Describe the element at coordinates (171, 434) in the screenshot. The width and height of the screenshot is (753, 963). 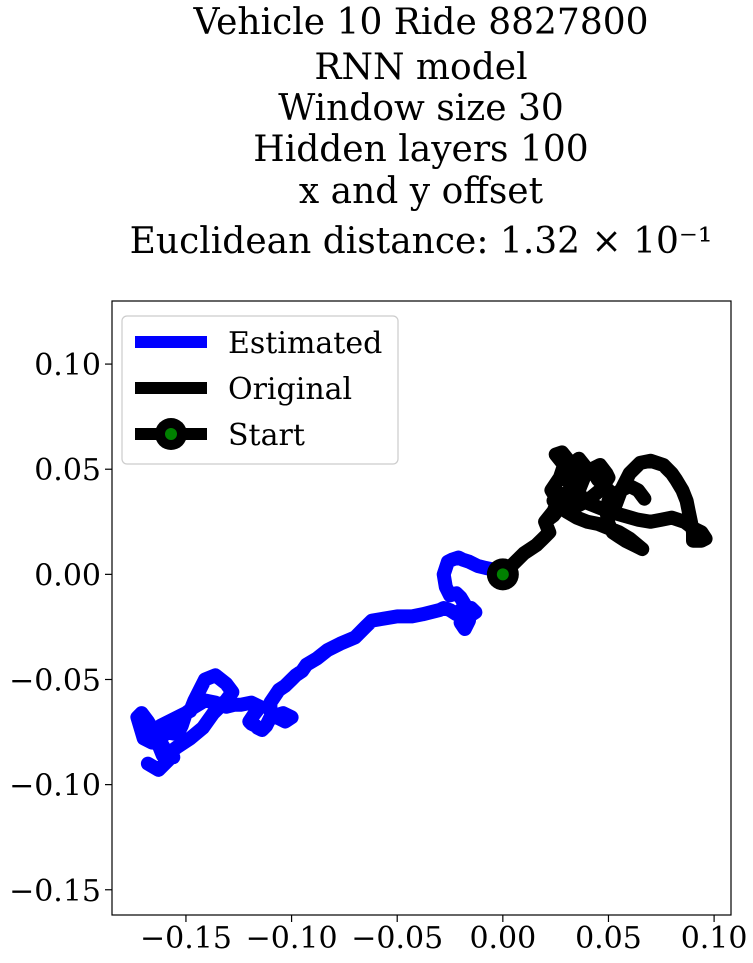
I see `legend-start-marker` at that location.